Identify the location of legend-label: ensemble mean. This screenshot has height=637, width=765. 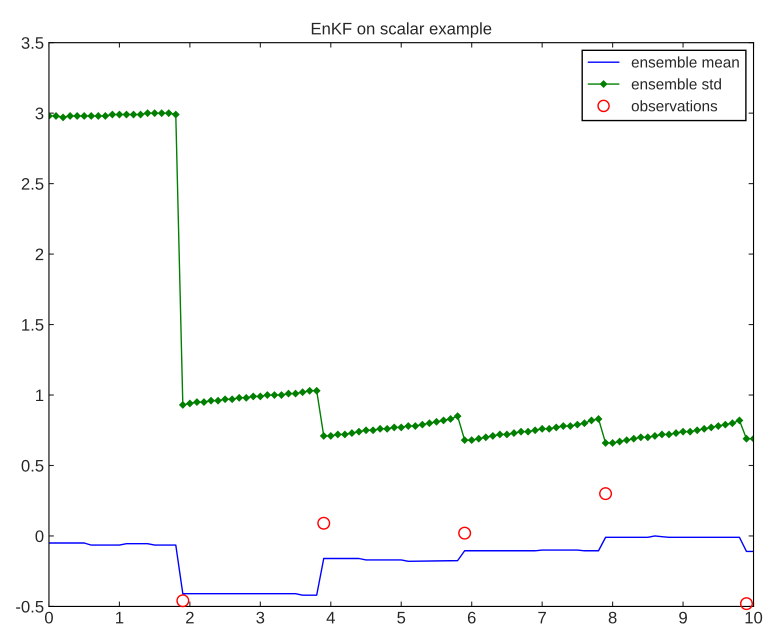
(685, 62).